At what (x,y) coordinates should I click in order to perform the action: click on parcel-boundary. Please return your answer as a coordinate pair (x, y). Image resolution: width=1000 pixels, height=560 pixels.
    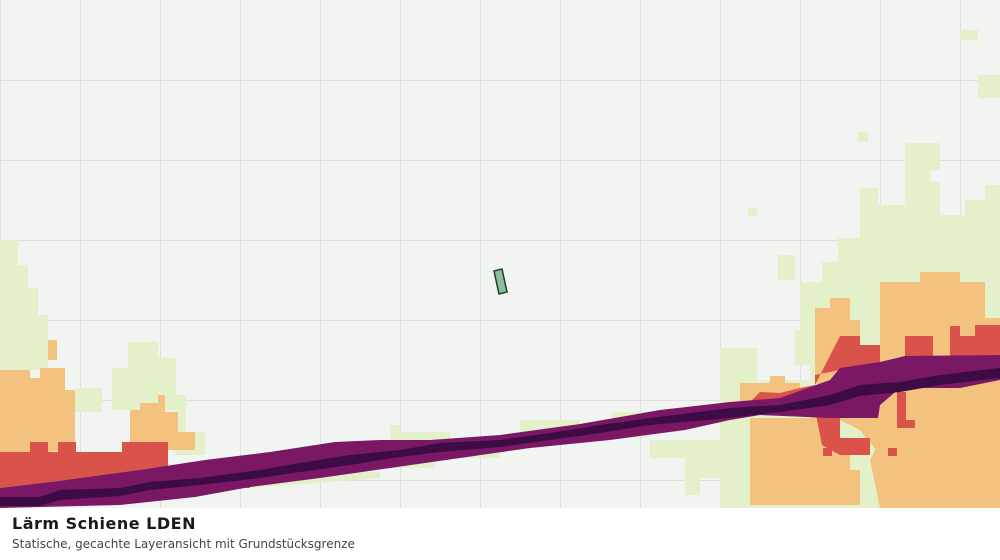
    Looking at the image, I should click on (500, 281).